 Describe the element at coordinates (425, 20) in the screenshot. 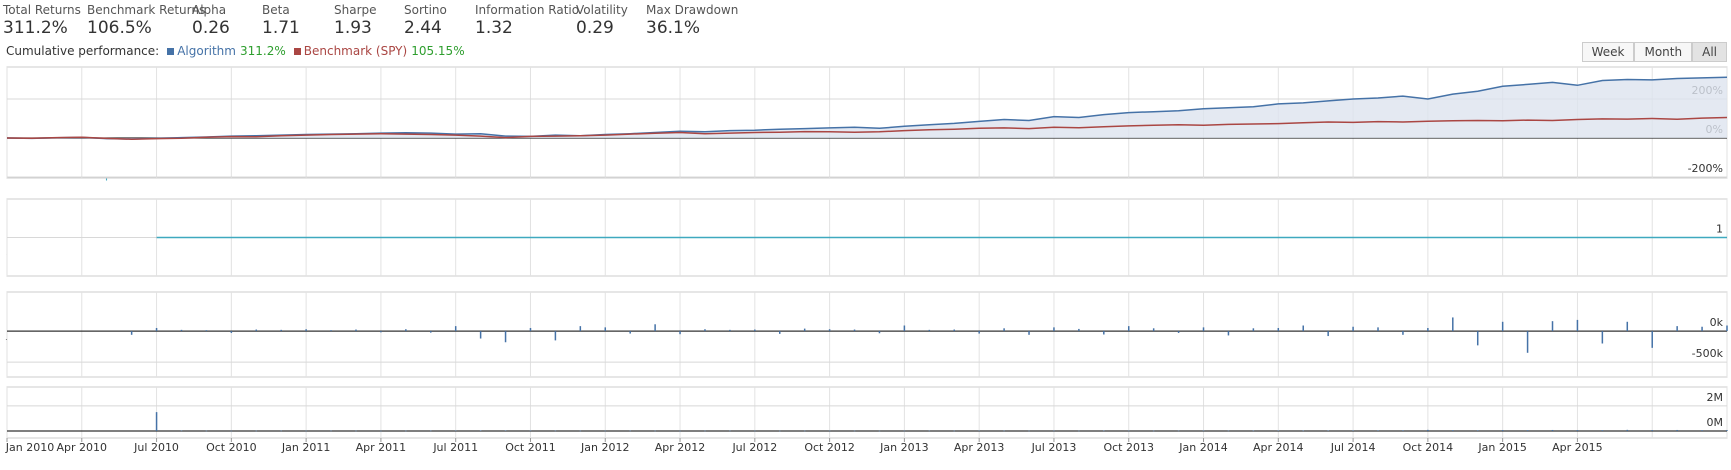

I see `stat: Sortino 2.44` at that location.